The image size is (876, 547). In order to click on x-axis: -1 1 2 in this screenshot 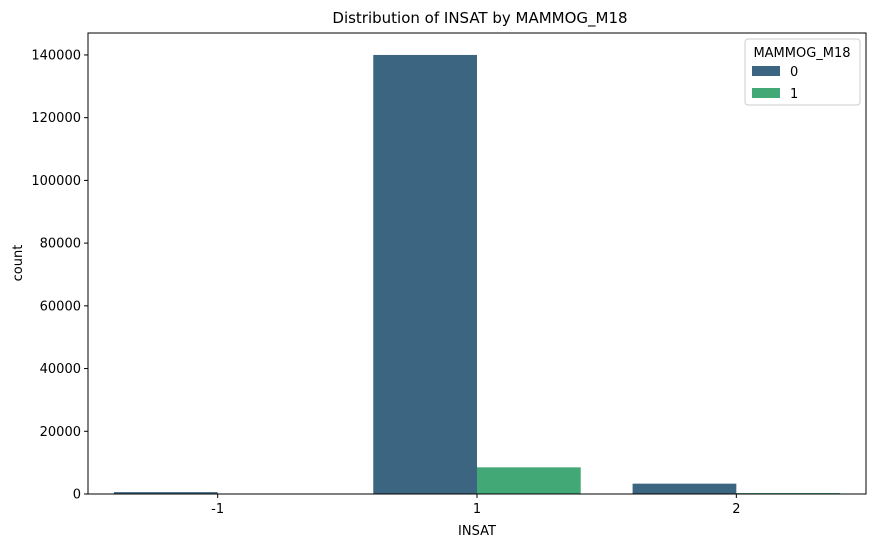, I will do `click(475, 505)`.